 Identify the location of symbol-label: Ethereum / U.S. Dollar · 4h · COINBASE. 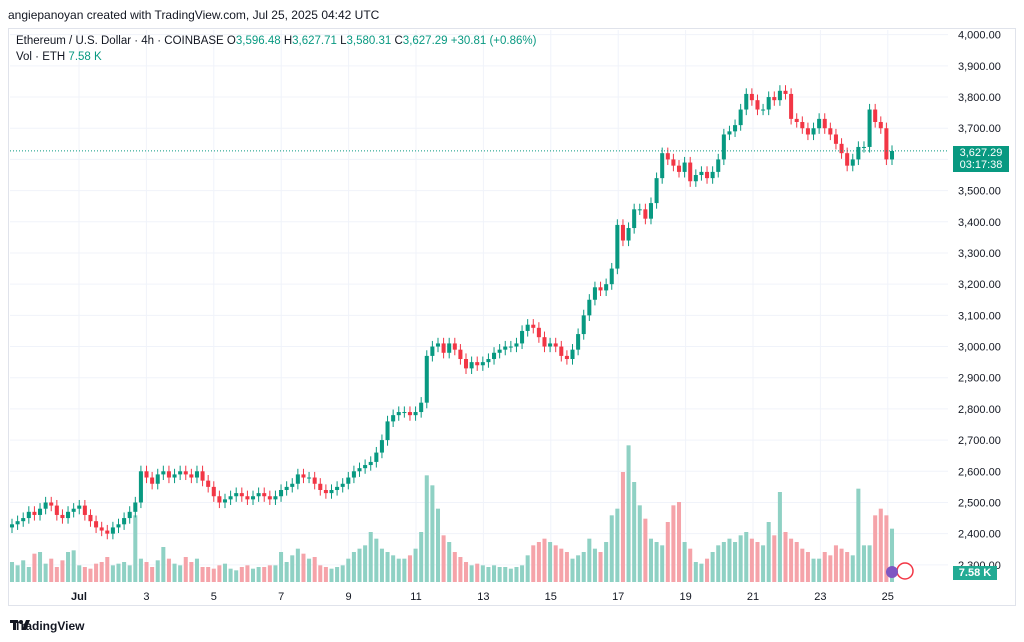
(120, 41).